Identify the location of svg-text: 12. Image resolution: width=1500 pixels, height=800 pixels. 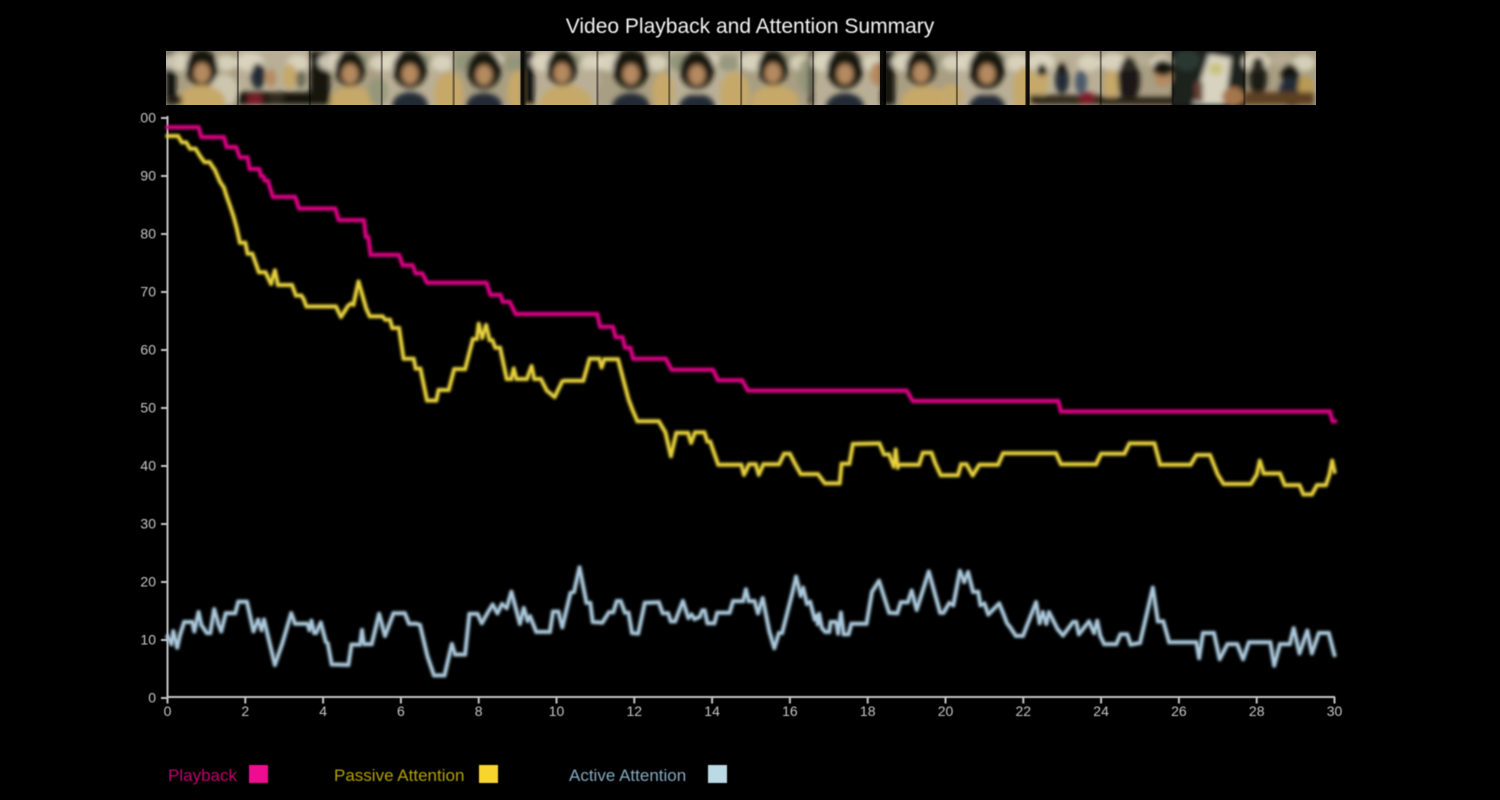
(635, 711).